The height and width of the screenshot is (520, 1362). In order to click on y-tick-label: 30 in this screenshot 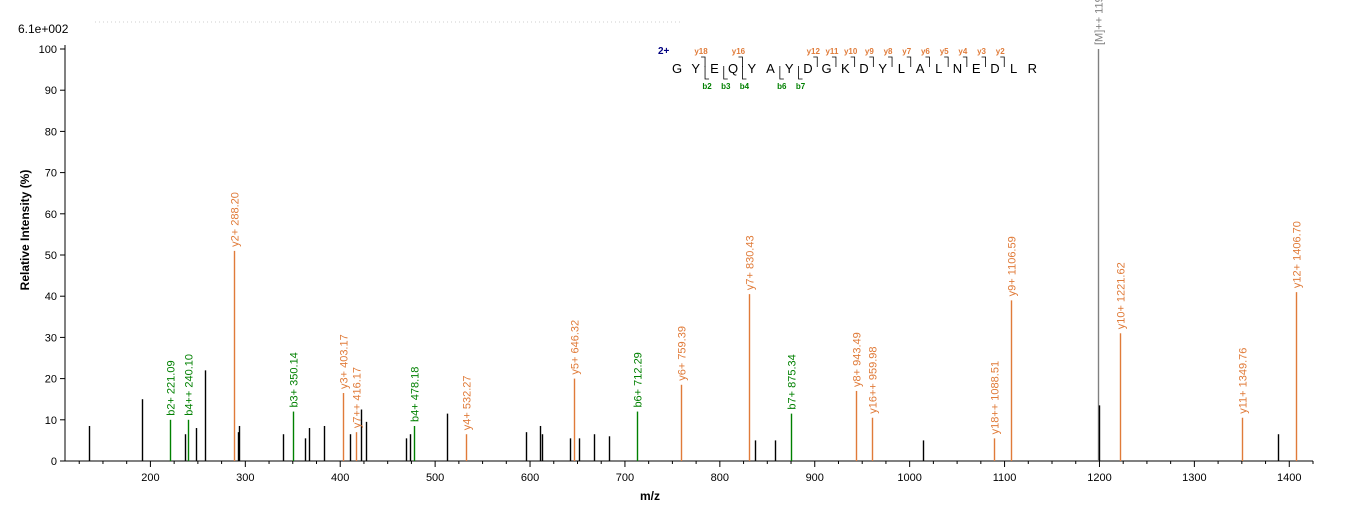, I will do `click(51, 338)`.